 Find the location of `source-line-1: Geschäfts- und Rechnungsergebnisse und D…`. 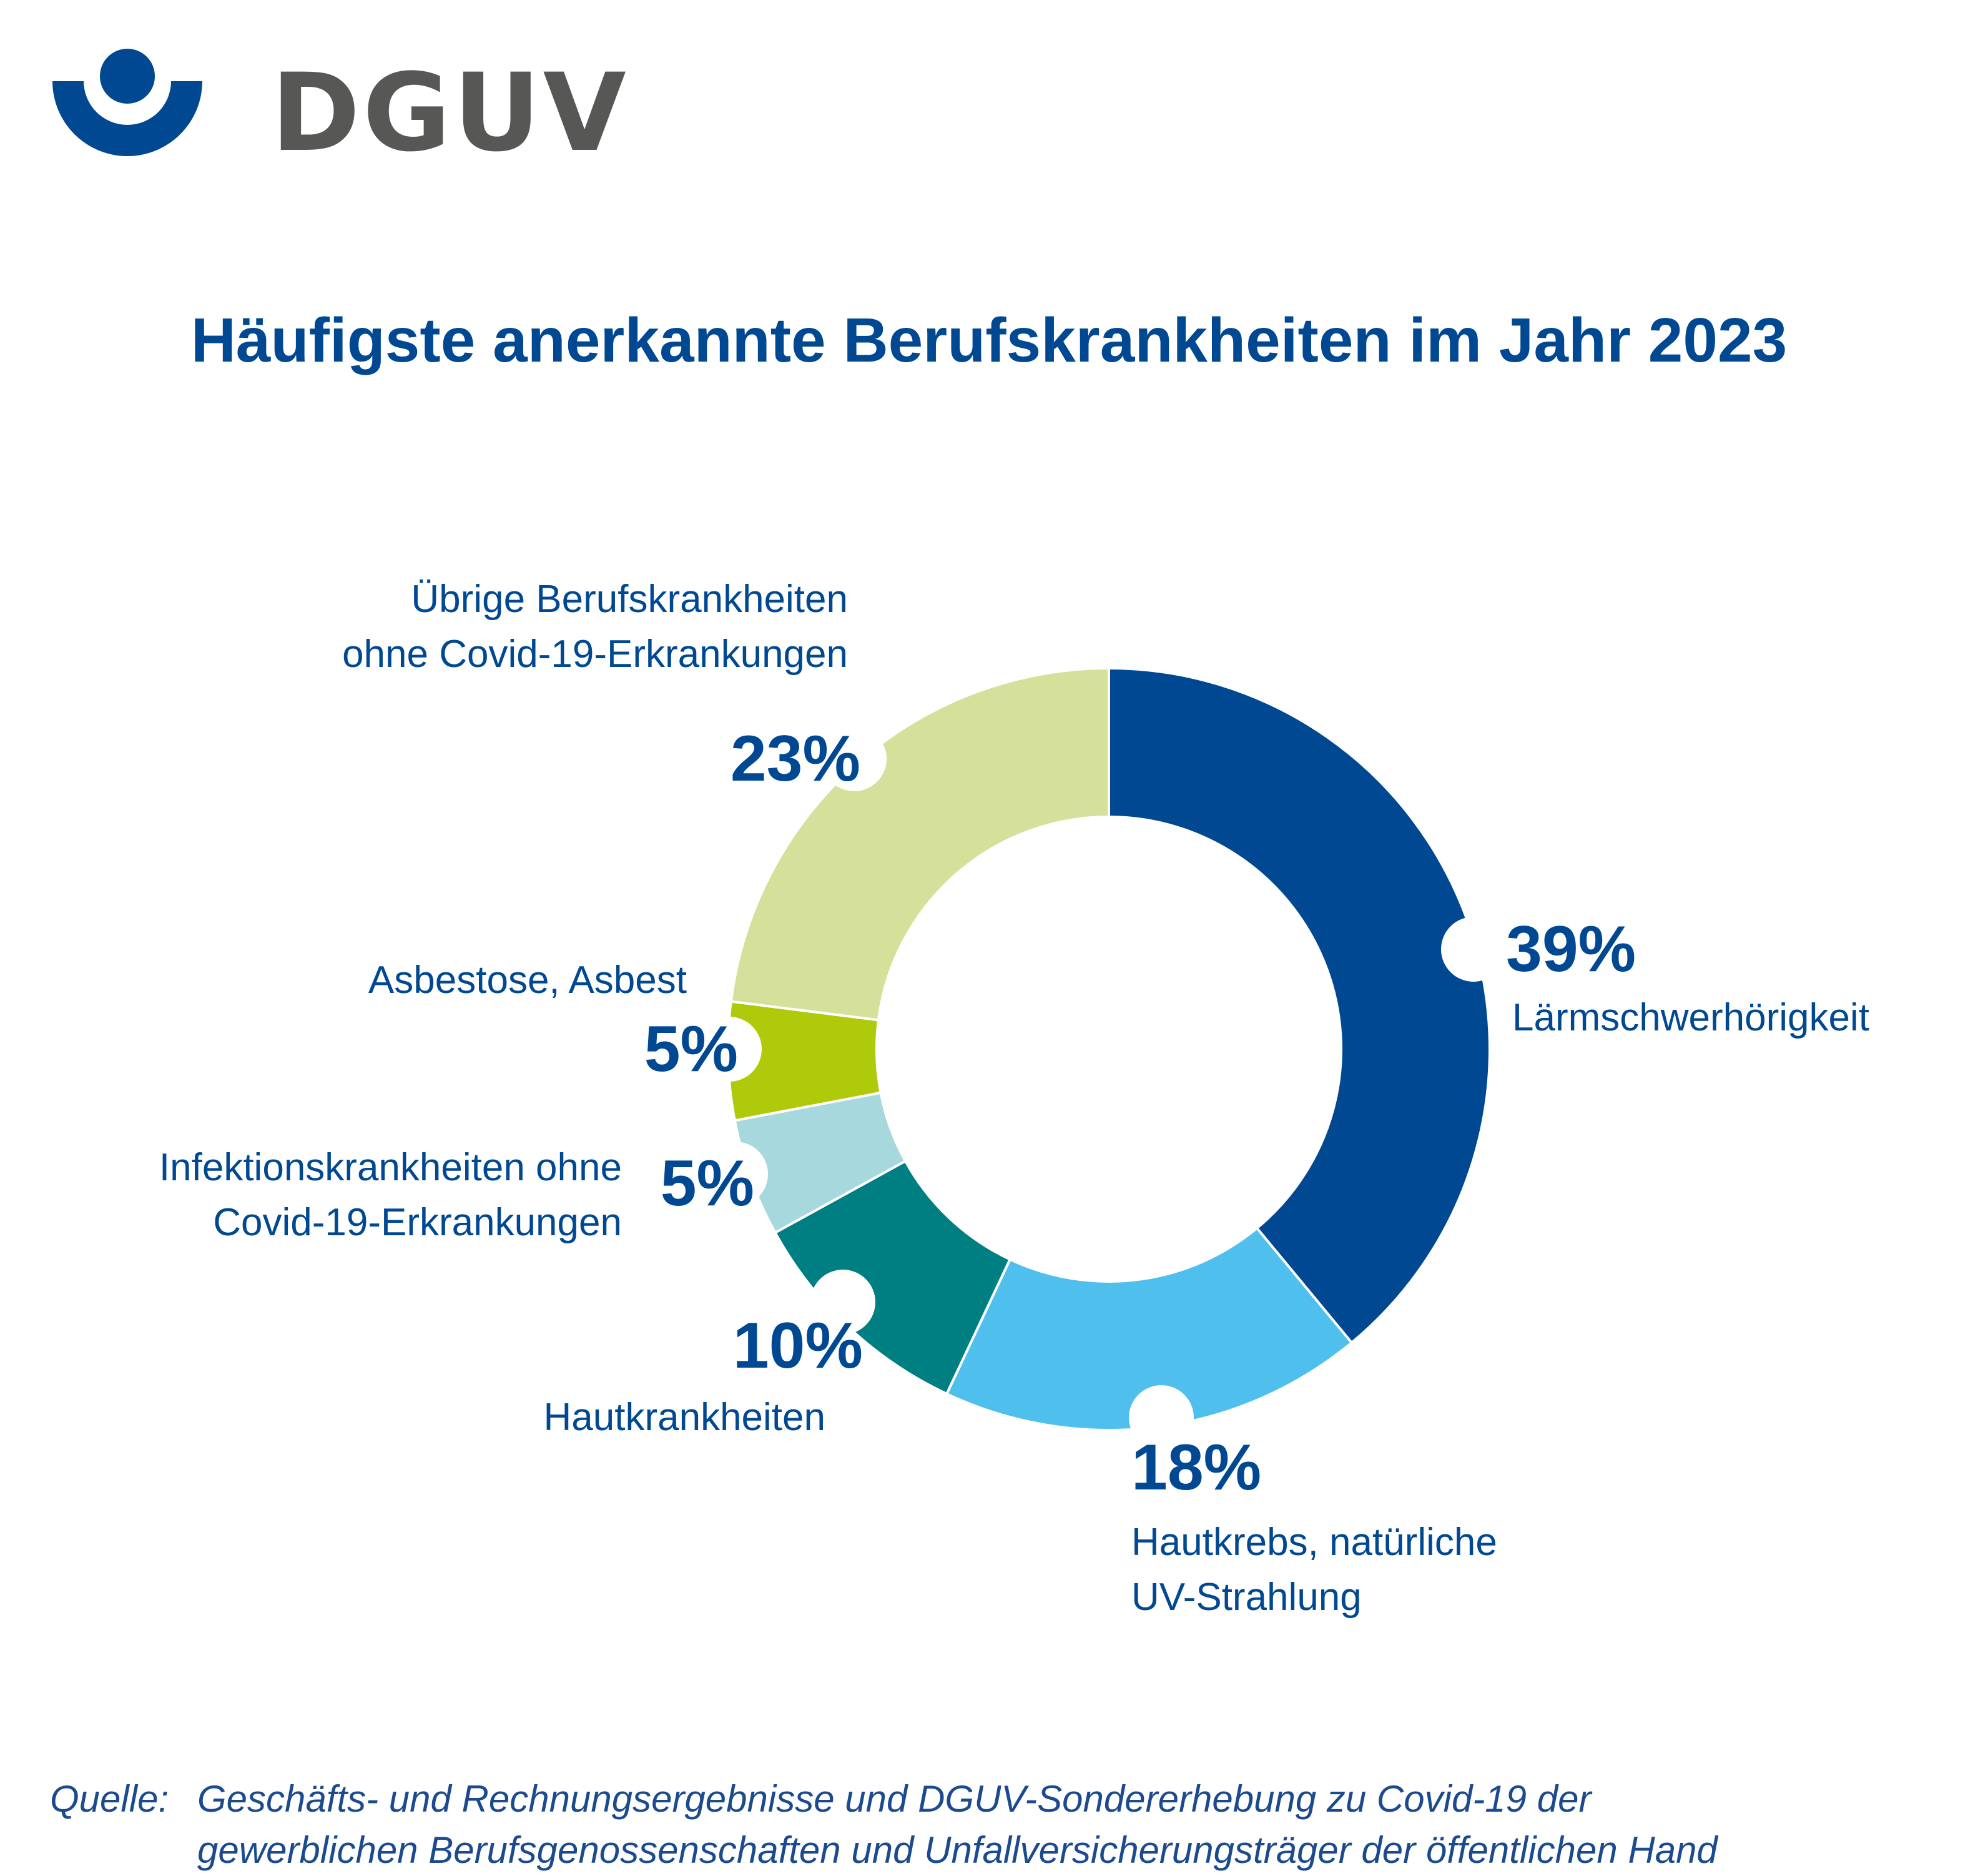

source-line-1: Geschäfts- und Rechnungsergebnisse und D… is located at coordinates (894, 1799).